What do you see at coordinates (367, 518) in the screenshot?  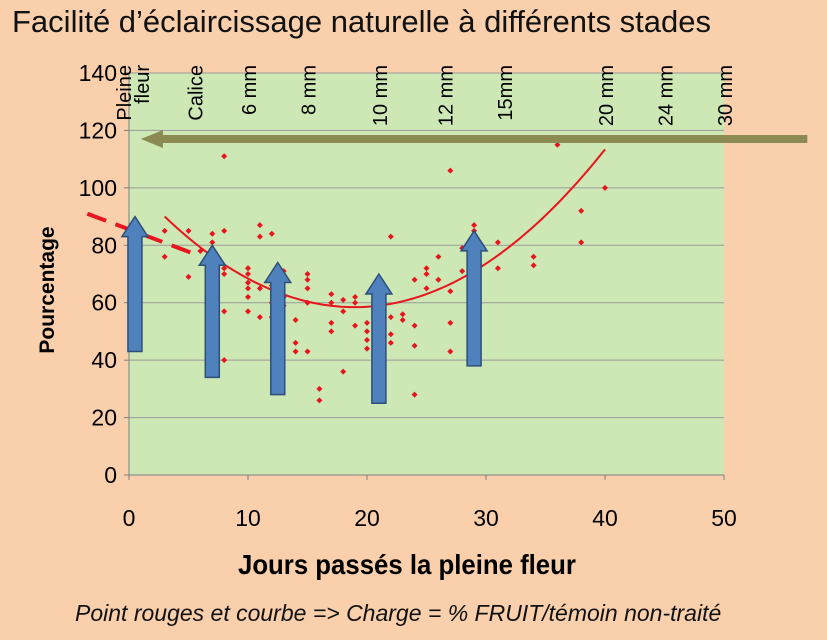 I see `x-tick-label: 20` at bounding box center [367, 518].